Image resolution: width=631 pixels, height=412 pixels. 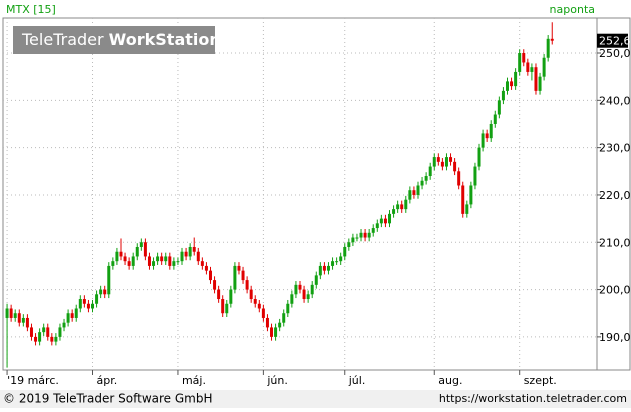 What do you see at coordinates (315, 399) in the screenshot?
I see `footer-bar` at bounding box center [315, 399].